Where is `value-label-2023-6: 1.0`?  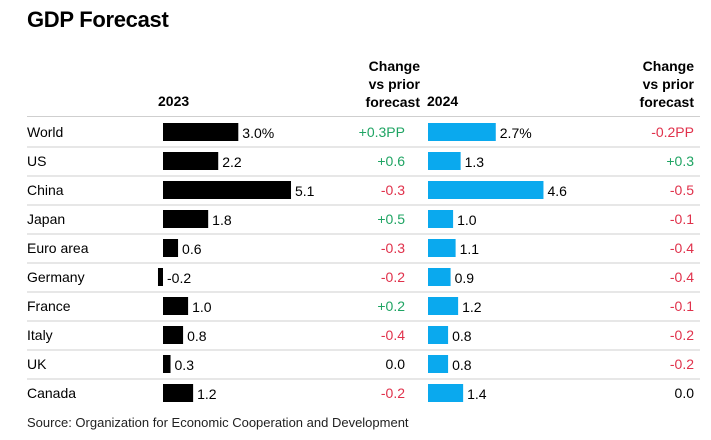
value-label-2023-6: 1.0 is located at coordinates (202, 307).